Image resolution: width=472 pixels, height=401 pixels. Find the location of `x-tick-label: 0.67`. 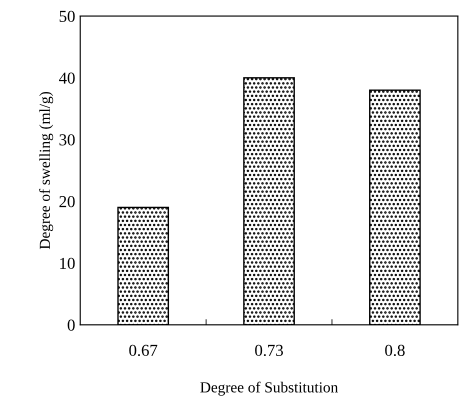

x-tick-label: 0.67 is located at coordinates (143, 350).